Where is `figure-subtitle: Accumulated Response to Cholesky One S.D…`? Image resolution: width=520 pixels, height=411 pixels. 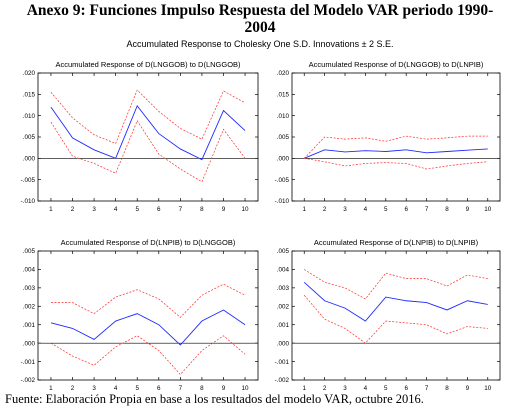 figure-subtitle: Accumulated Response to Cholesky One S.D… is located at coordinates (260, 44).